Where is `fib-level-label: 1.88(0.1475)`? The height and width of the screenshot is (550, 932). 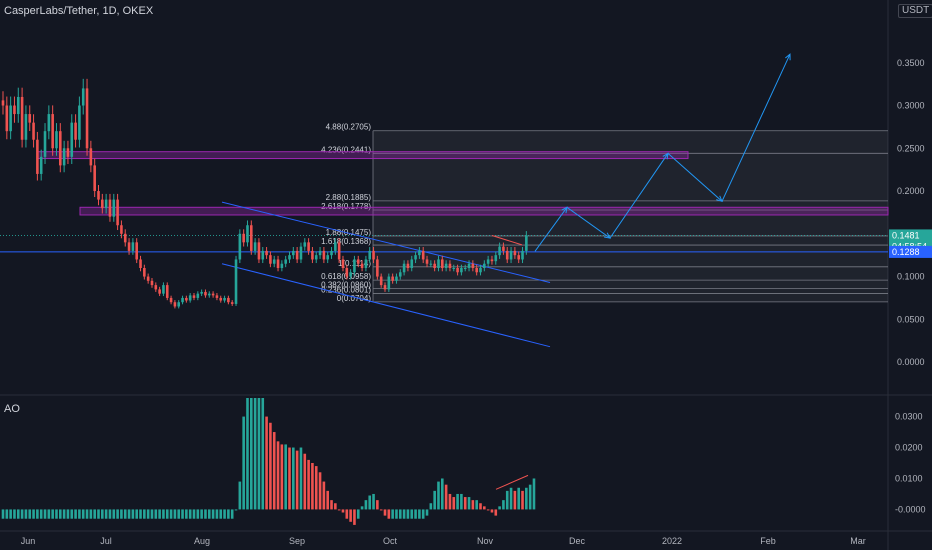 fib-level-label: 1.88(0.1475) is located at coordinates (349, 232).